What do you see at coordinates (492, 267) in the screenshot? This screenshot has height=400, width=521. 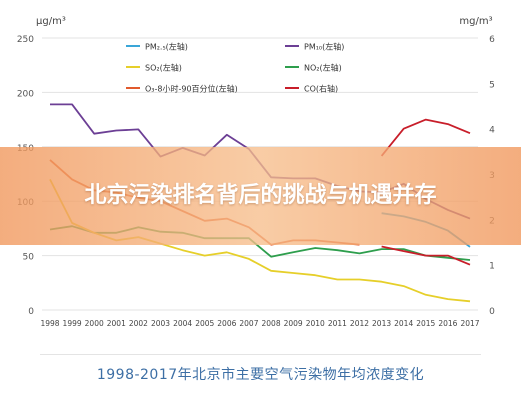 I see `right-tick-label: 1` at bounding box center [492, 267].